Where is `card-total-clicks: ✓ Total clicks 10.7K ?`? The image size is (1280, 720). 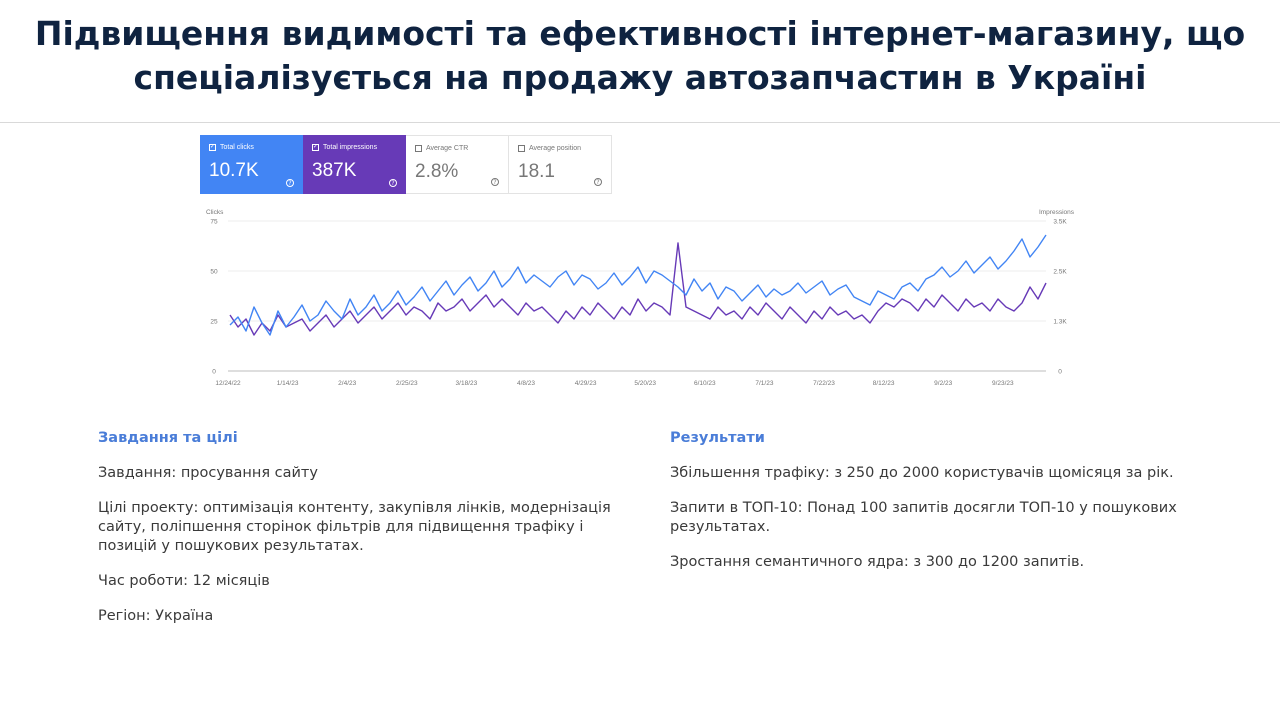
card-total-clicks: ✓ Total clicks 10.7K ? is located at coordinates (251, 164).